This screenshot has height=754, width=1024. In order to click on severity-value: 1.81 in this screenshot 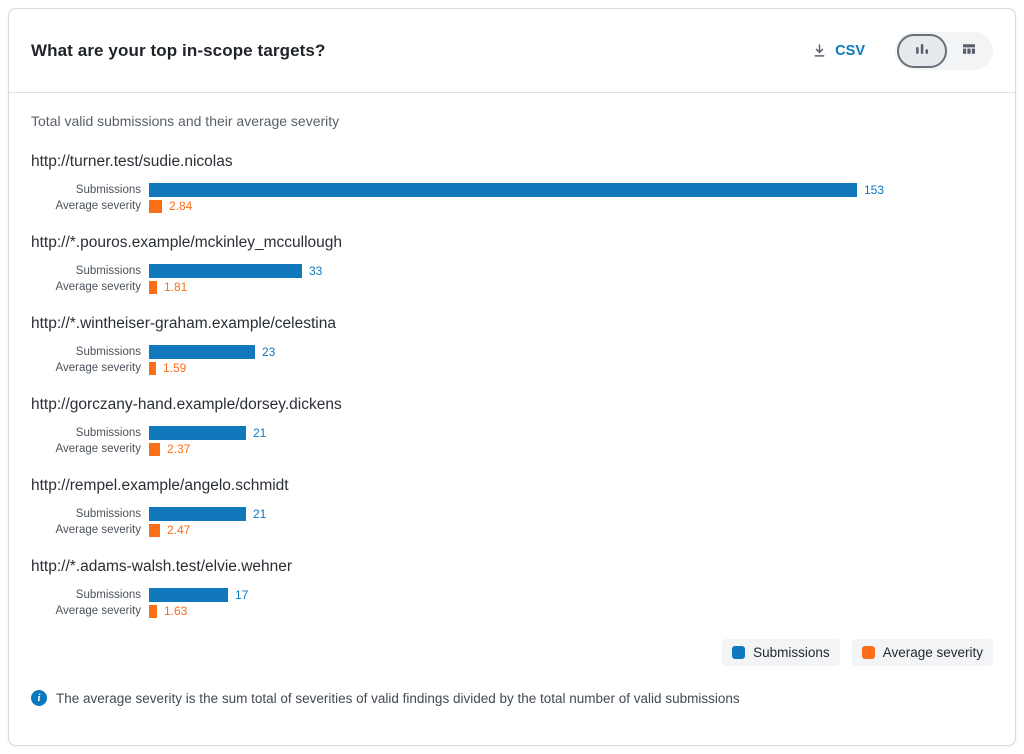, I will do `click(176, 287)`.